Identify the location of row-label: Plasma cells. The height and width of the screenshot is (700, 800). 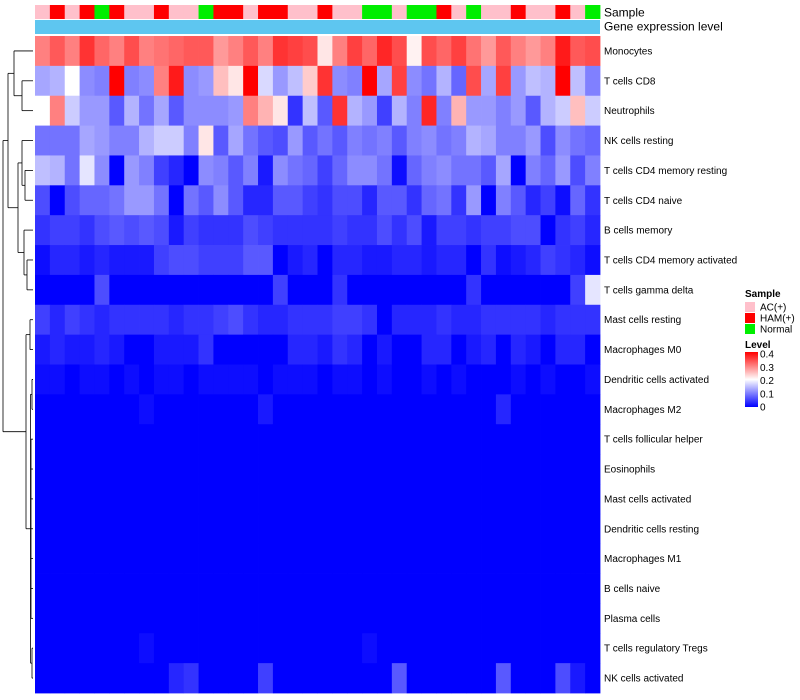
(632, 619).